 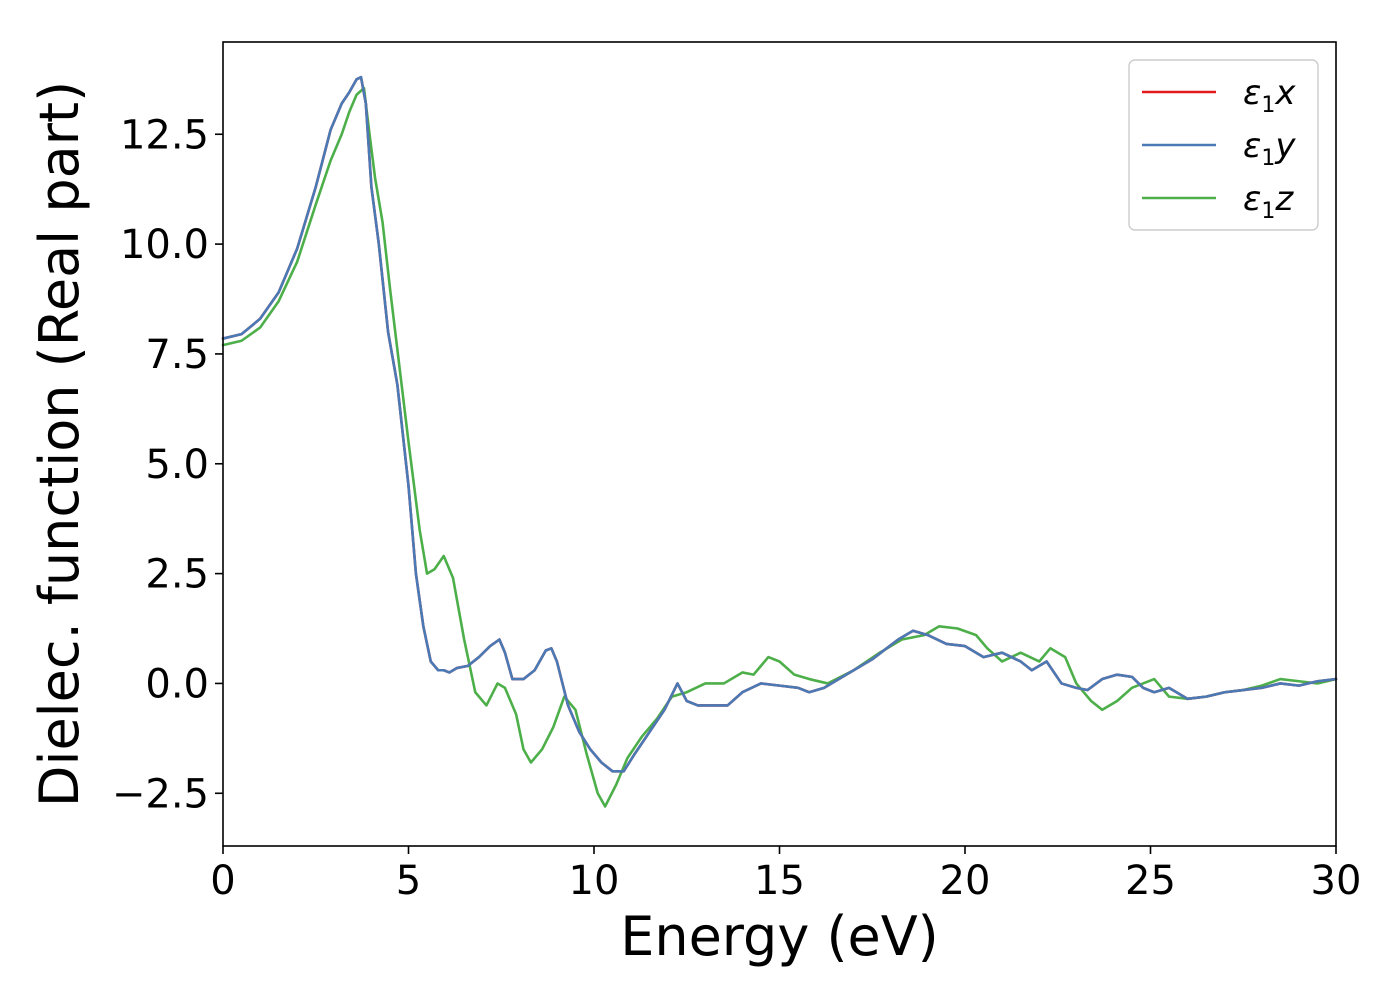 I want to click on legend-box, so click(x=1223, y=145).